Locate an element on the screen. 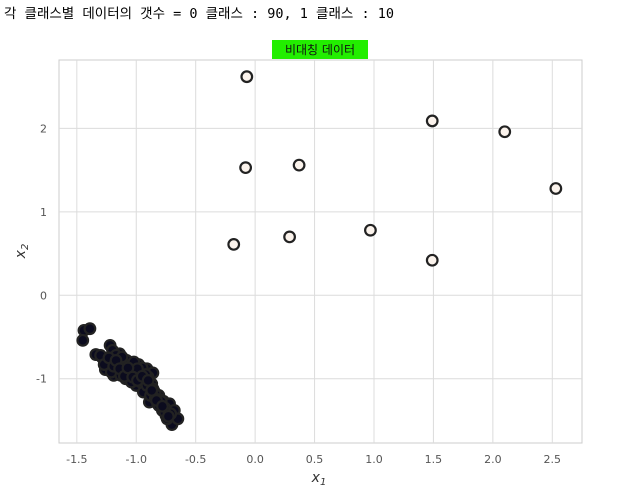  y-axis-label: x2 is located at coordinates (22, 252).